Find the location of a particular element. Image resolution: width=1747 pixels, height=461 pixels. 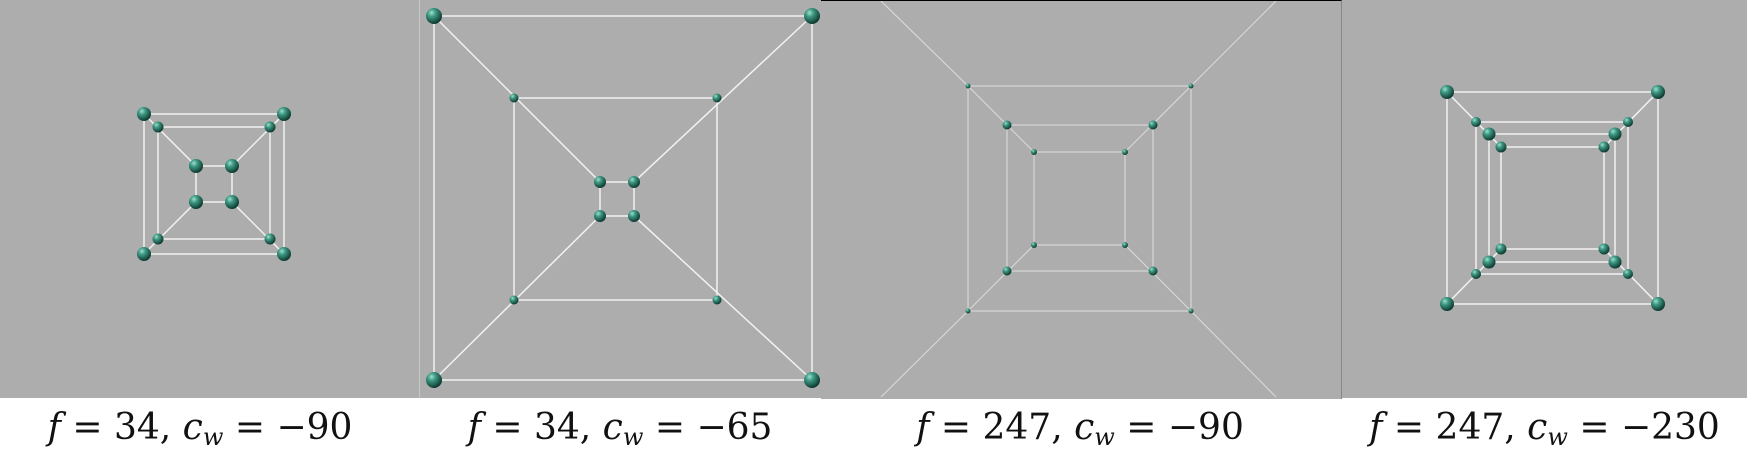

cw-value: −230 is located at coordinates (1670, 427).